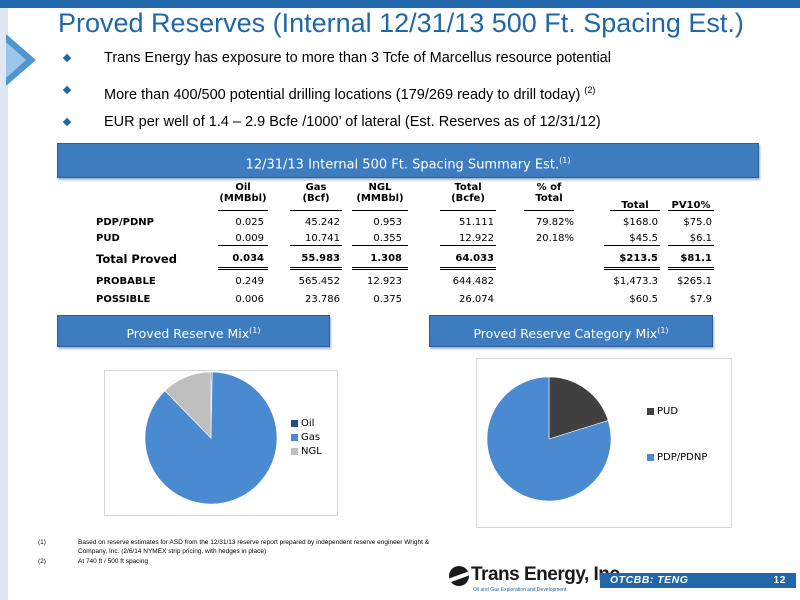  What do you see at coordinates (294, 437) in the screenshot?
I see `legend-swatch-gas` at bounding box center [294, 437].